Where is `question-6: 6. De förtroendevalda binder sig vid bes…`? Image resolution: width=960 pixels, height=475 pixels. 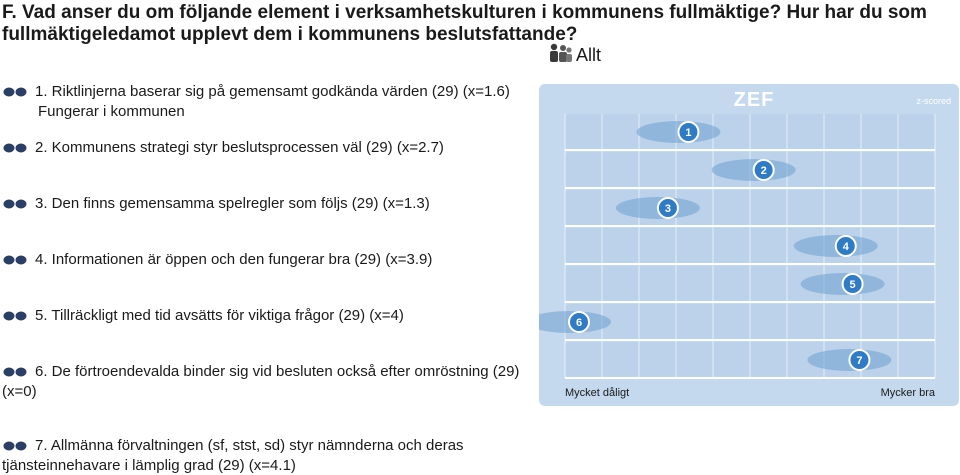 question-6: 6. De förtroendevalda binder sig vid bes… is located at coordinates (264, 381).